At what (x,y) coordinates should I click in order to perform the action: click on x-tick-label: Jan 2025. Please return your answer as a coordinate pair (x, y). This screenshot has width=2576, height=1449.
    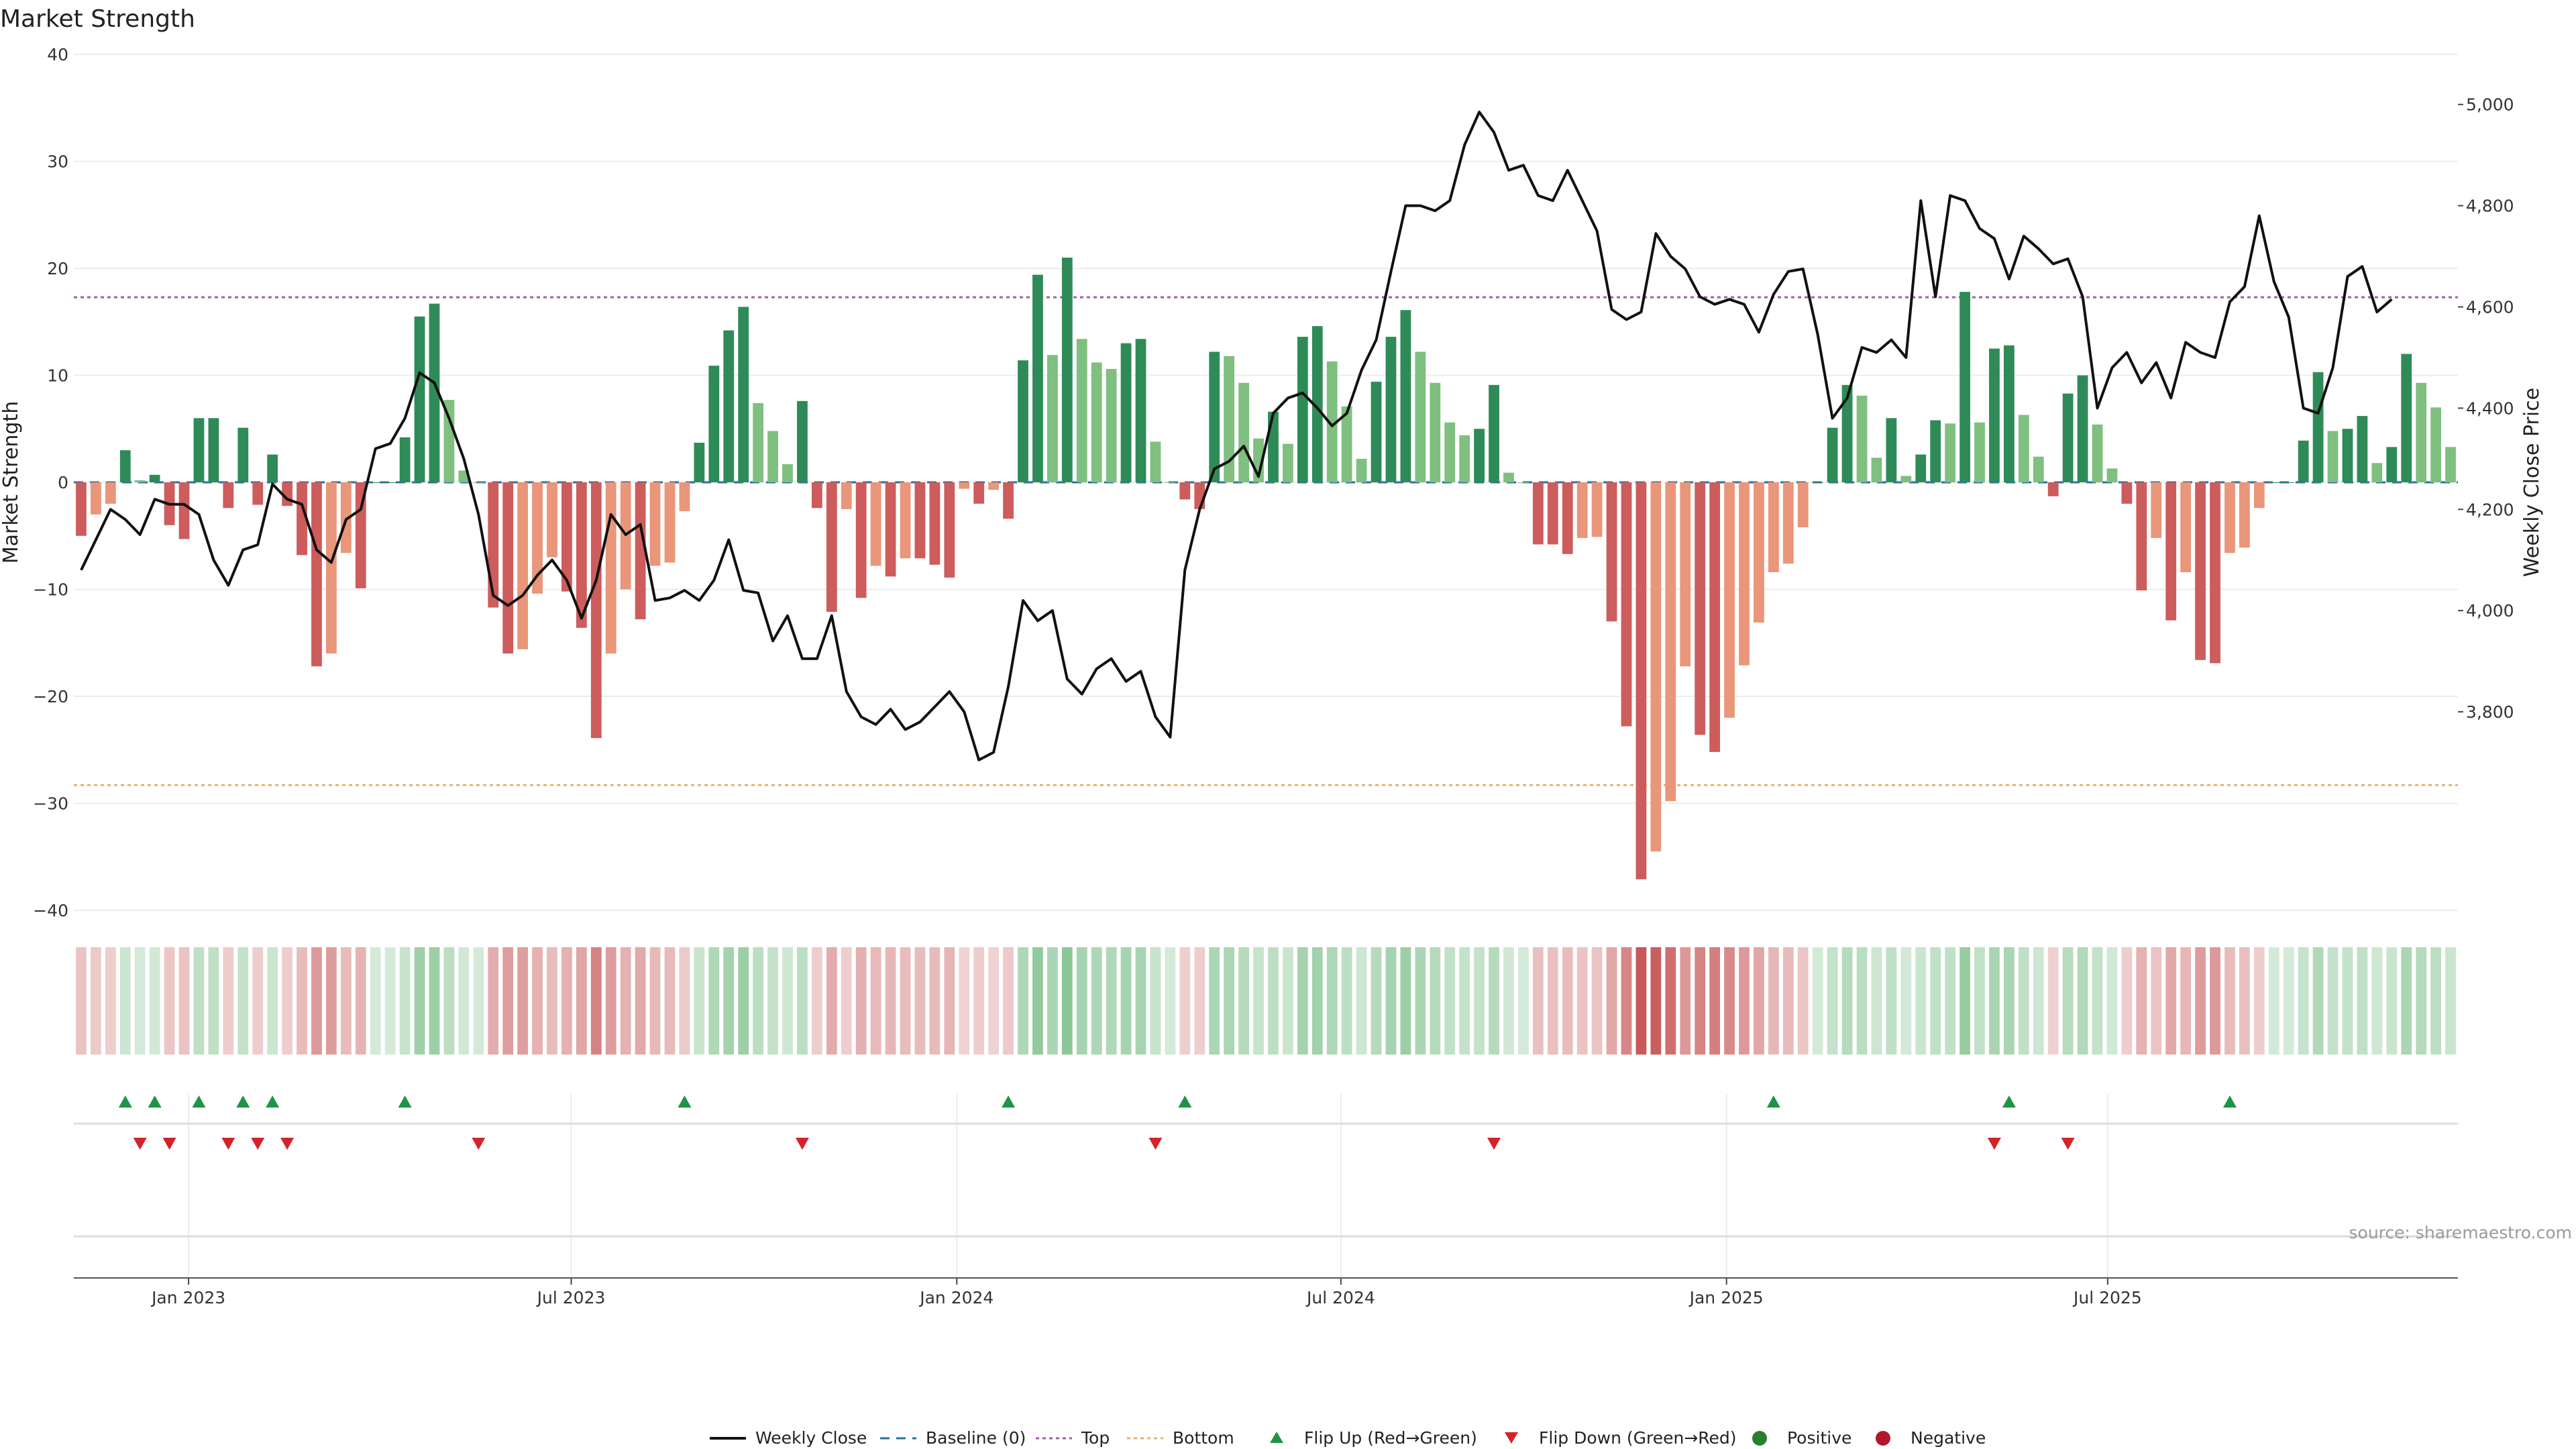
    Looking at the image, I should click on (1726, 1297).